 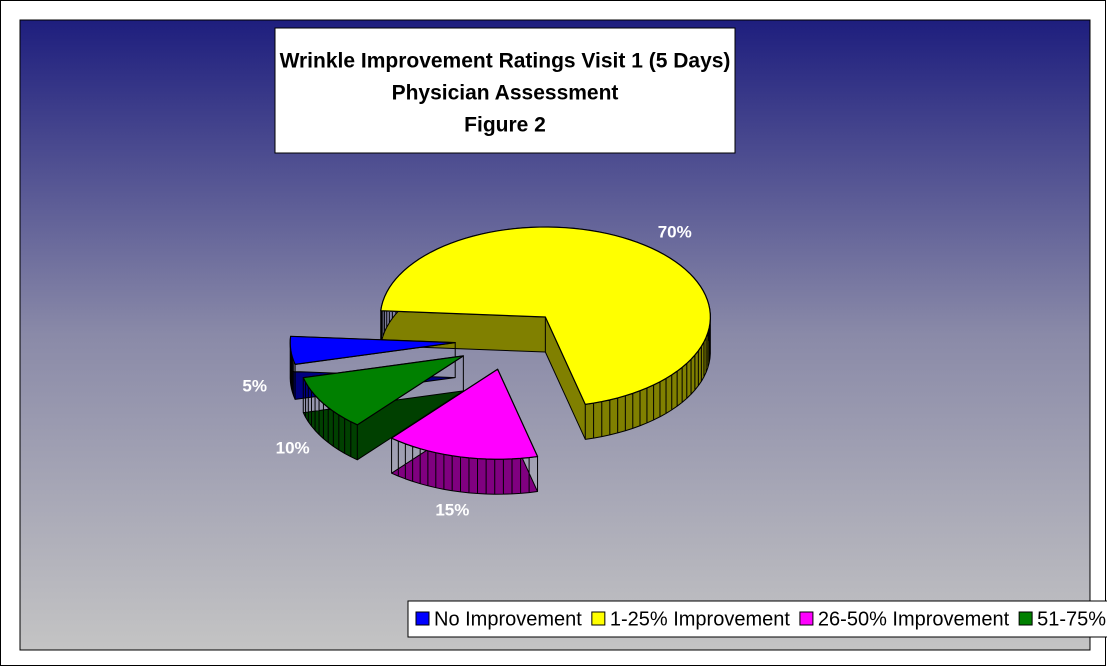 What do you see at coordinates (452, 510) in the screenshot?
I see `data-label: 15%` at bounding box center [452, 510].